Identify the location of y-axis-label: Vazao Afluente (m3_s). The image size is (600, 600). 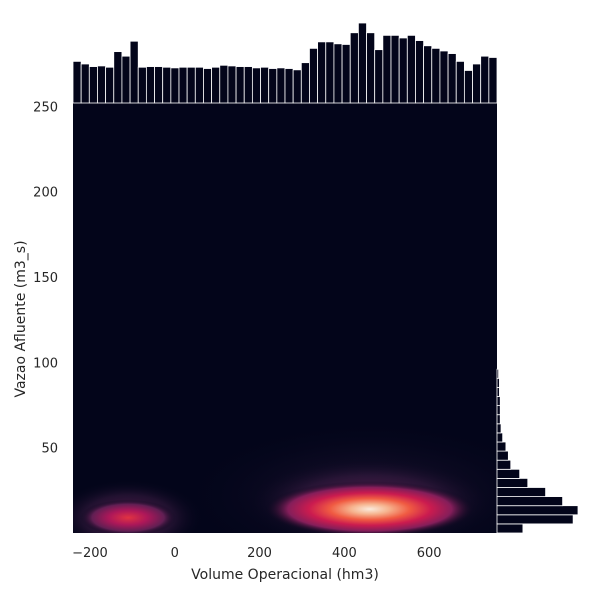
(21, 318).